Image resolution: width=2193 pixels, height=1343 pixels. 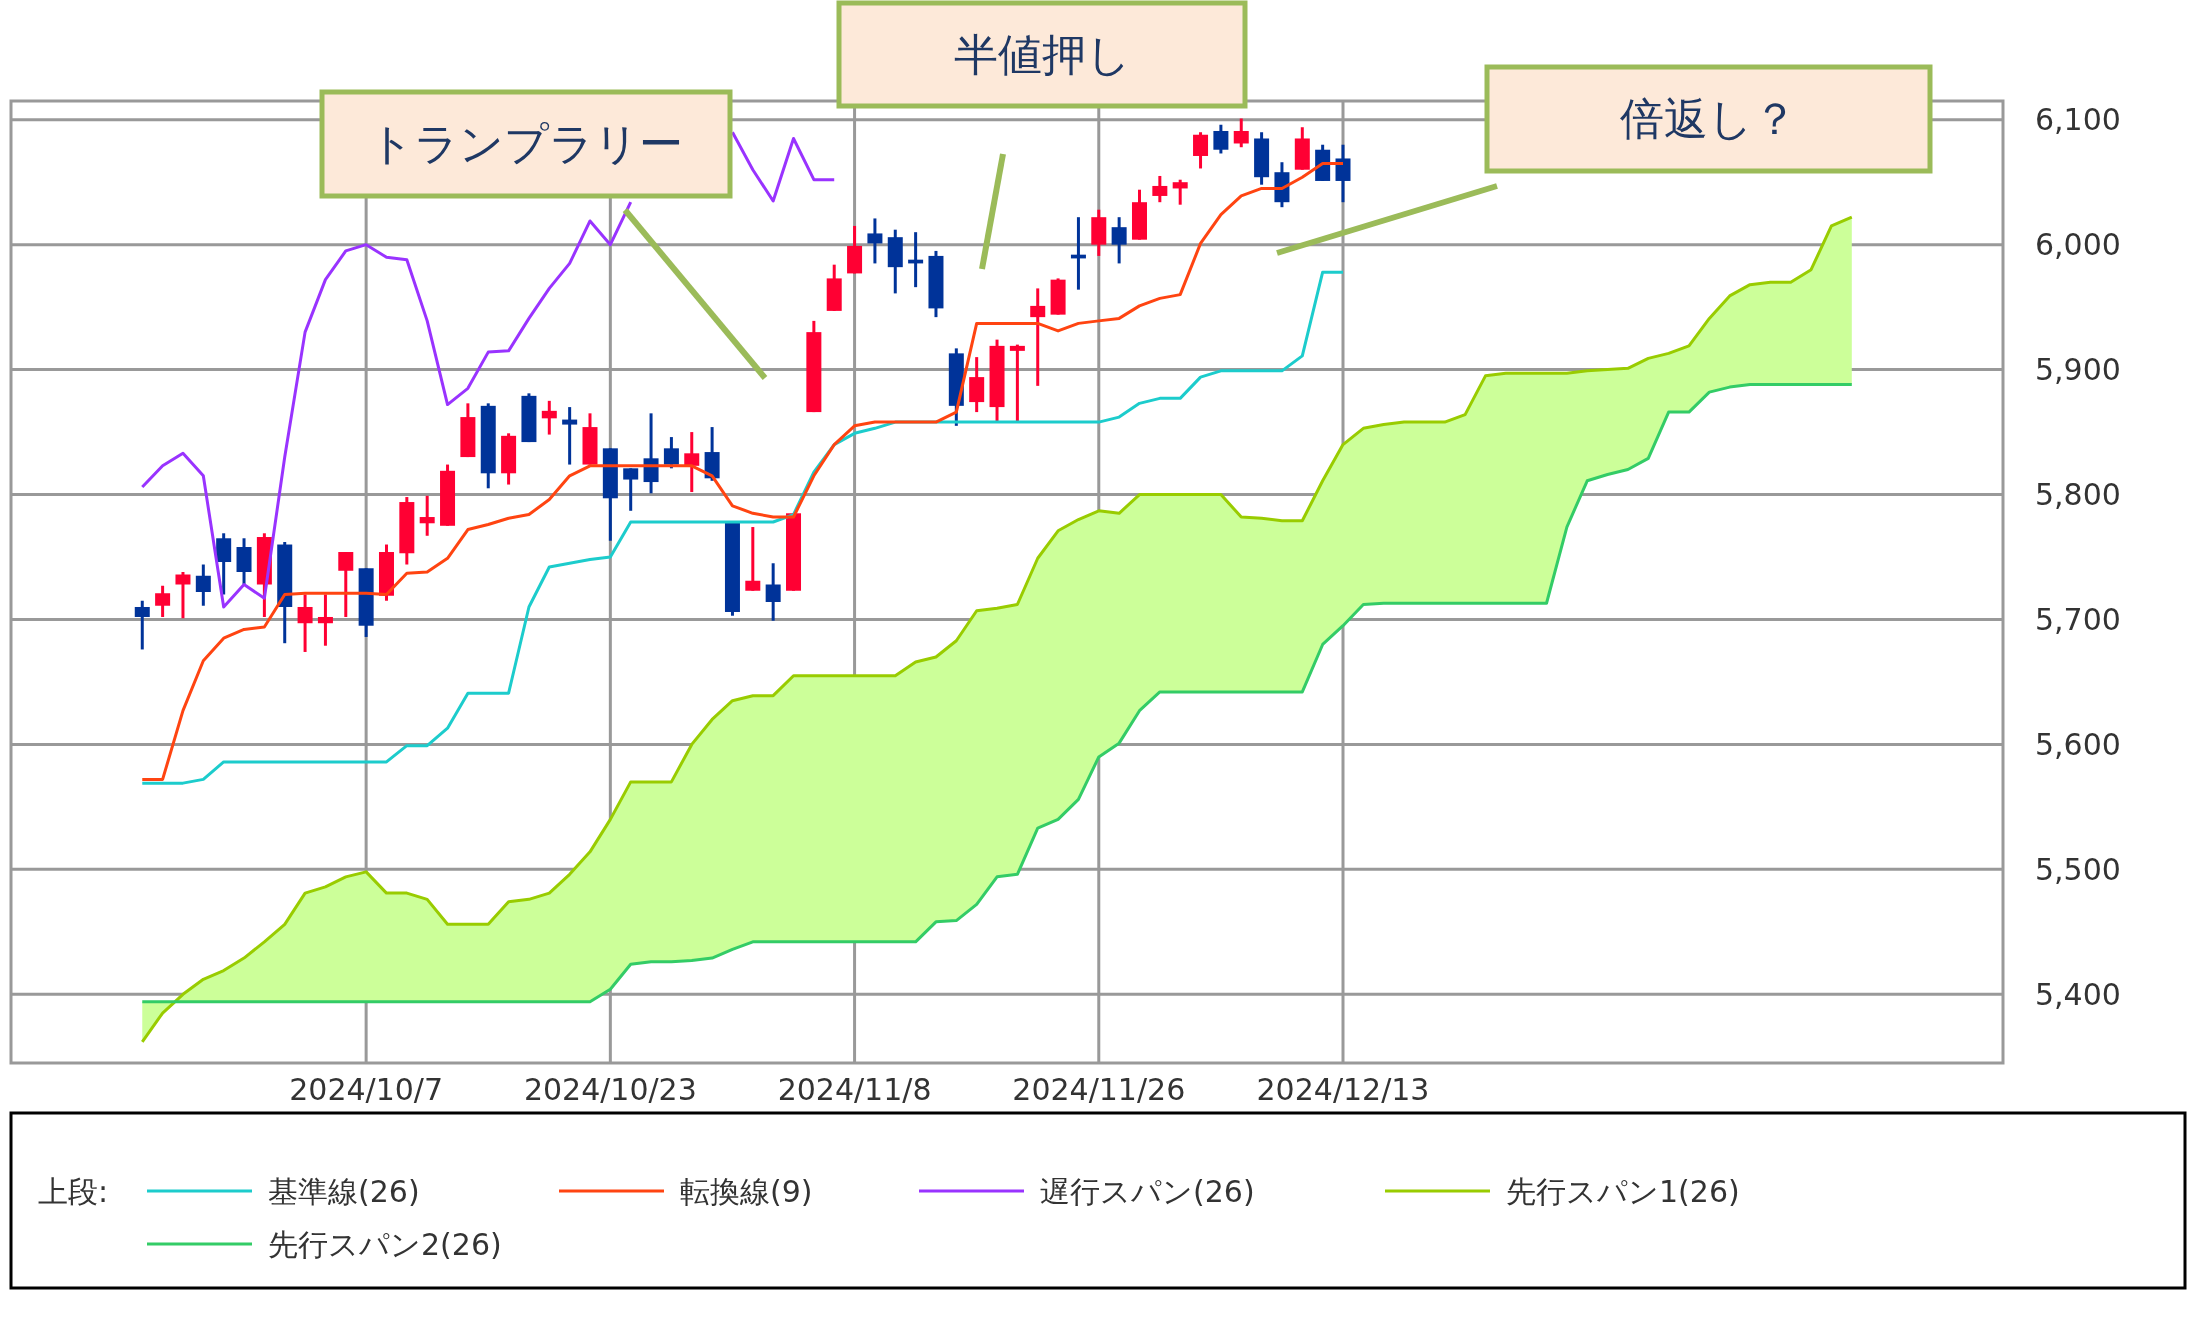 What do you see at coordinates (1708, 119) in the screenshot?
I see `annotation: 倍返し？` at bounding box center [1708, 119].